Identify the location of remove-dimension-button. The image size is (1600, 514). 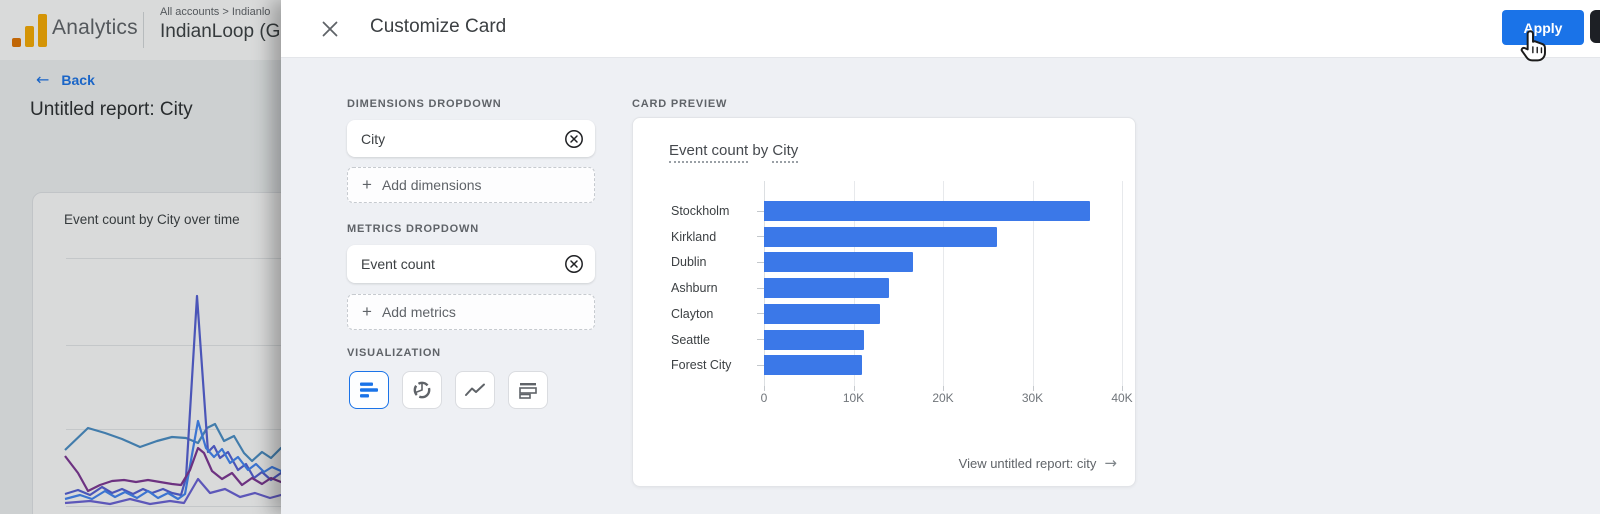
(574, 139).